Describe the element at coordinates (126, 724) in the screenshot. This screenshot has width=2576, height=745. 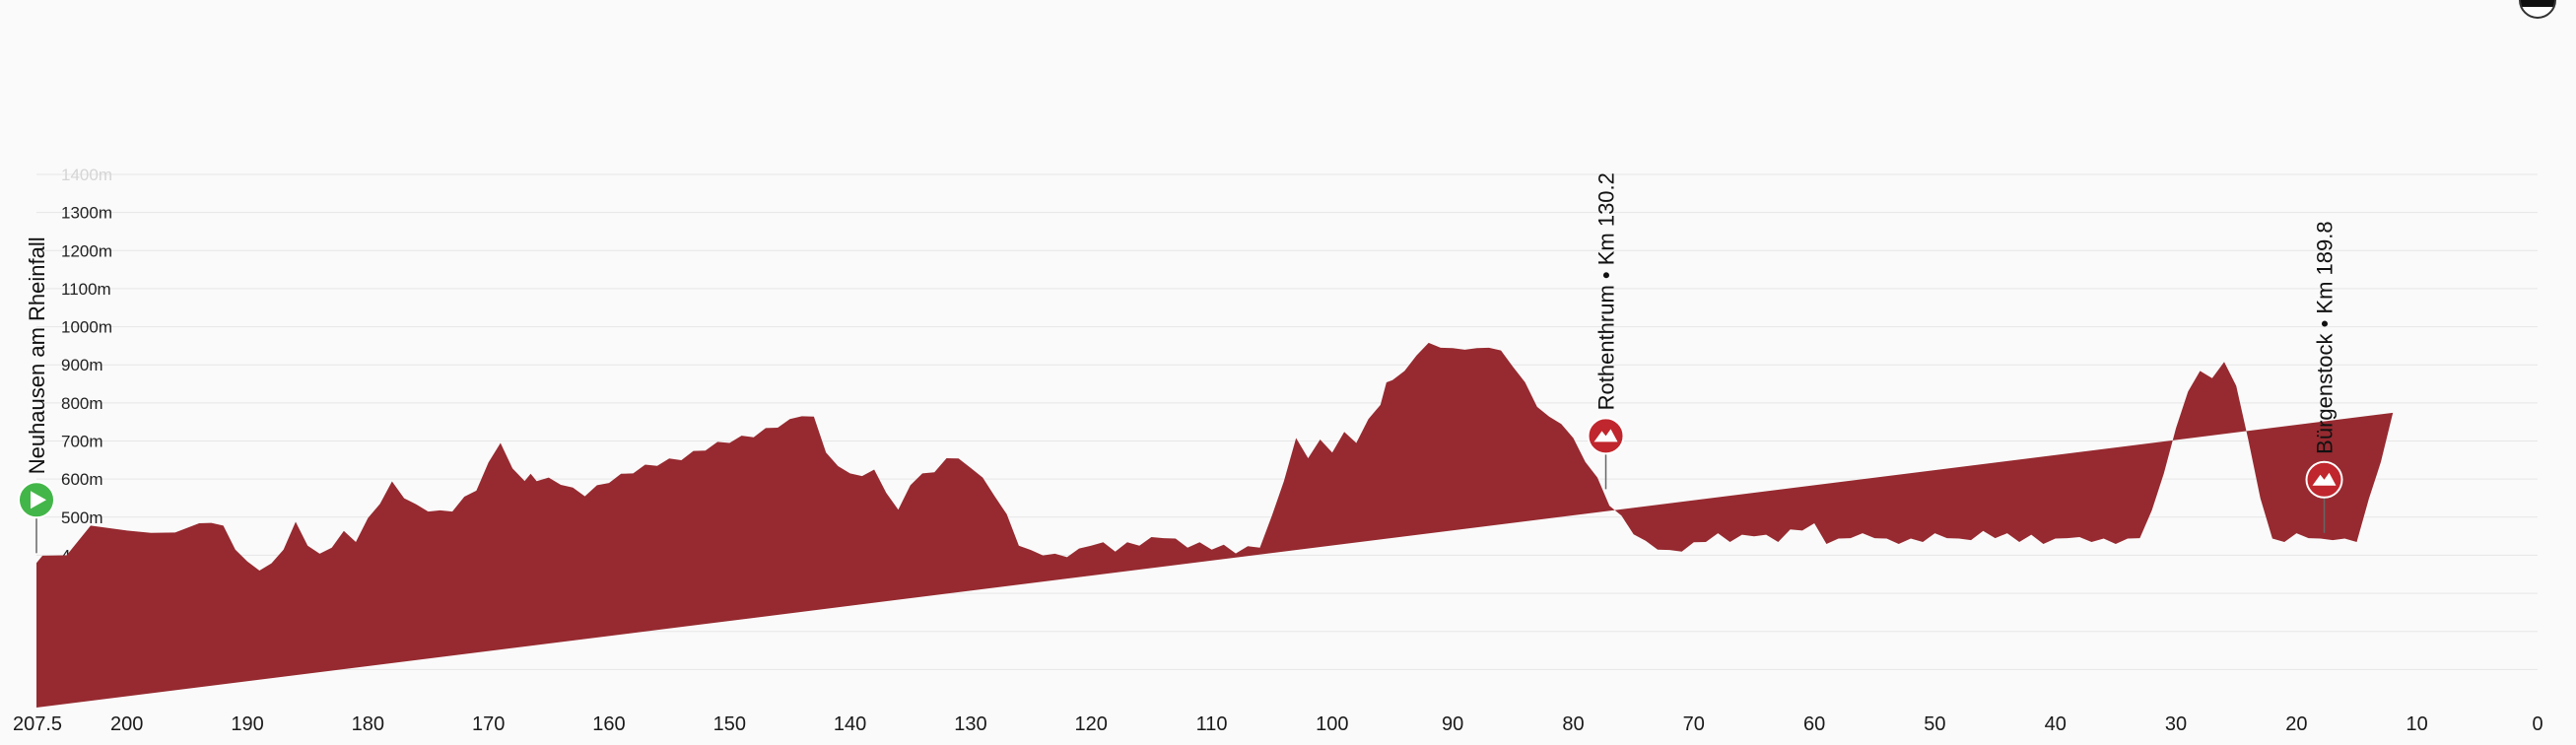
I see `x-tick-label: 200` at that location.